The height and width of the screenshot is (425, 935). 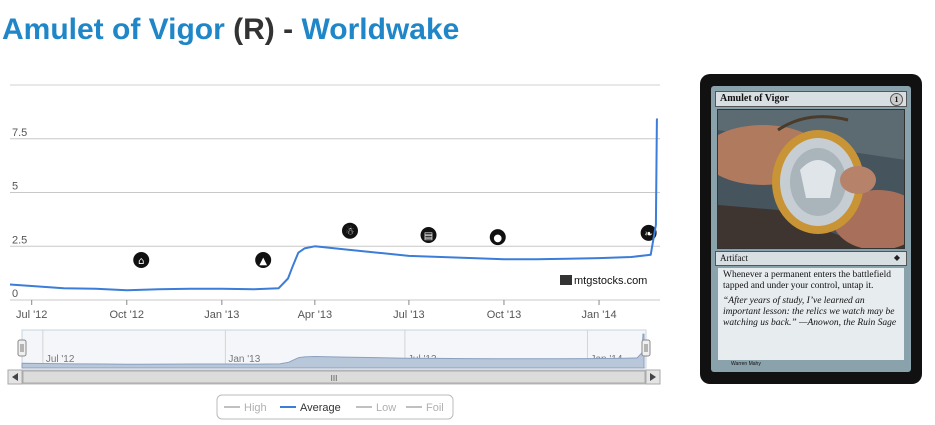 I want to click on y-tick-label: 2.5, so click(x=19, y=240).